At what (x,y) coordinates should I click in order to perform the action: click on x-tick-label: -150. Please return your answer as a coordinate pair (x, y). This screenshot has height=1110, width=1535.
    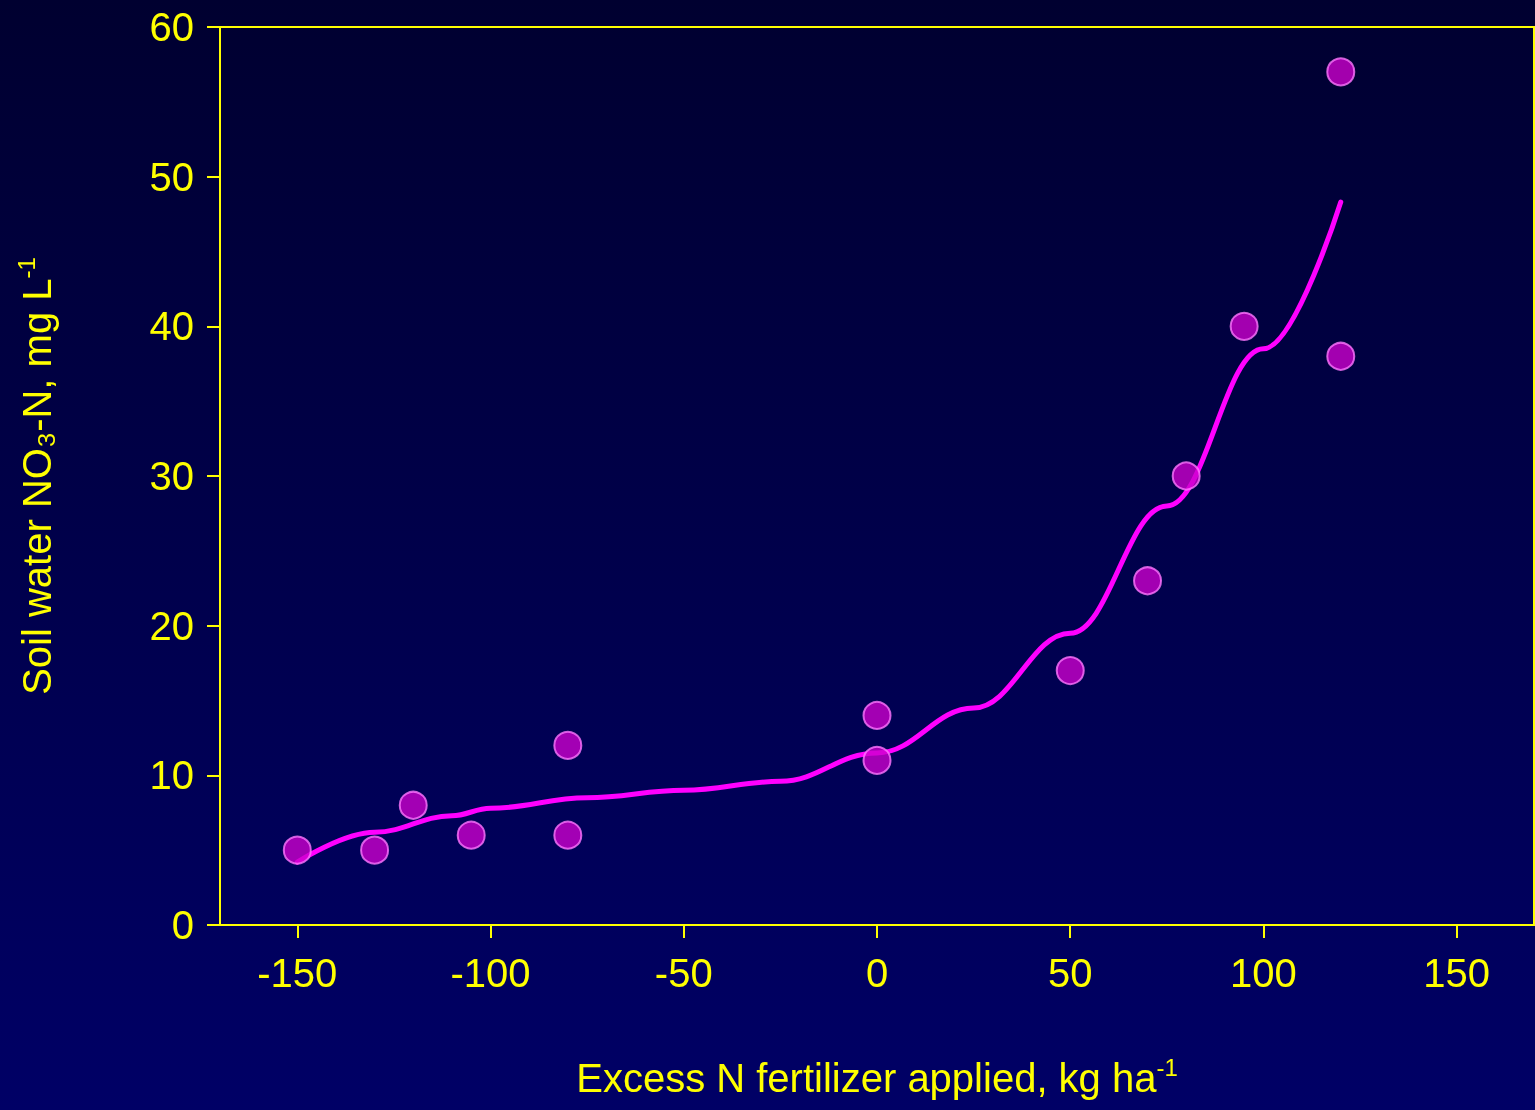
    Looking at the image, I should click on (297, 973).